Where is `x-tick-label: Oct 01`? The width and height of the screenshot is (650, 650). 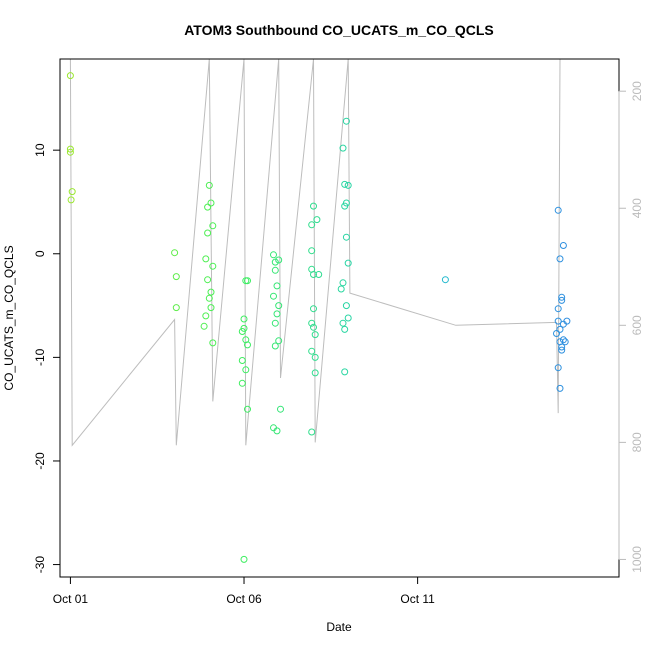
x-tick-label: Oct 01 is located at coordinates (71, 599).